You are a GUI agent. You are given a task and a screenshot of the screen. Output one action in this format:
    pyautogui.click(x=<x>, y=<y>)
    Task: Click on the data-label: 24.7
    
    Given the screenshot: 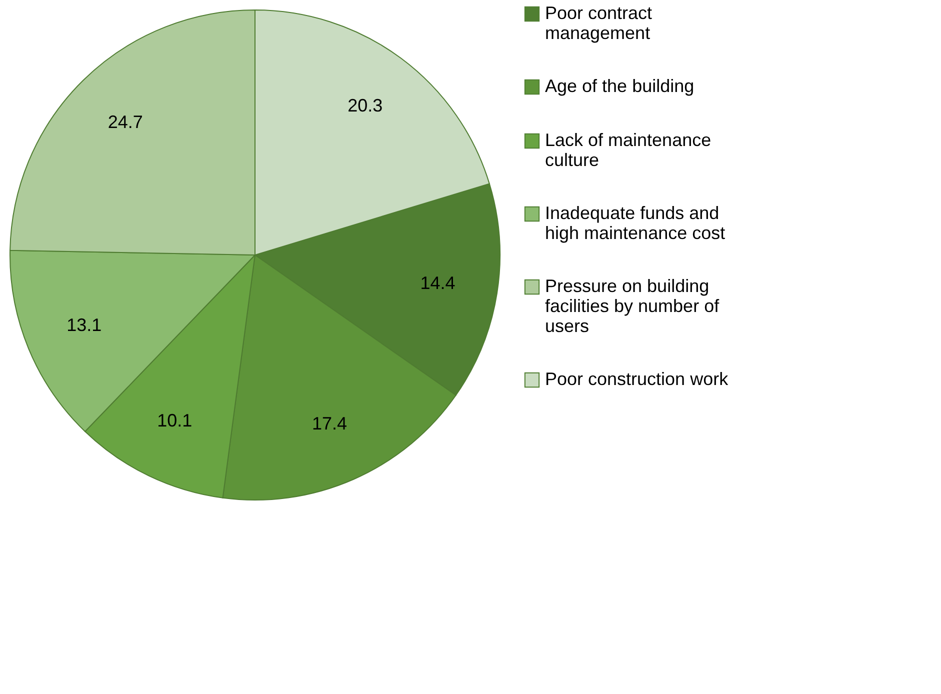 What is the action you would take?
    pyautogui.click(x=125, y=122)
    